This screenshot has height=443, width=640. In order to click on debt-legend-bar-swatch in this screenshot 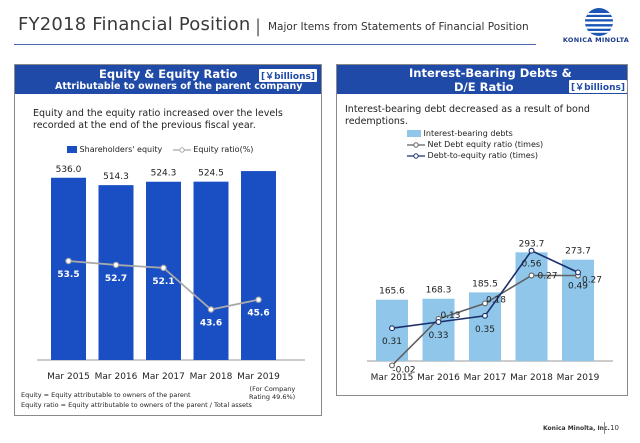, I will do `click(414, 133)`.